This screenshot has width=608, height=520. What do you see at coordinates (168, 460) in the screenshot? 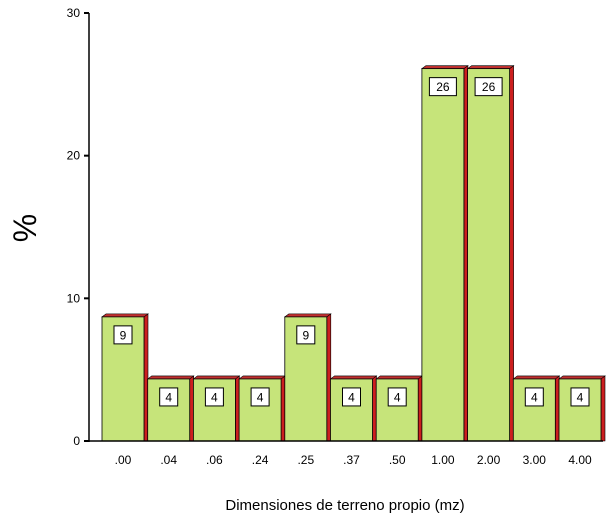
I see `x-tick-label: .04` at bounding box center [168, 460].